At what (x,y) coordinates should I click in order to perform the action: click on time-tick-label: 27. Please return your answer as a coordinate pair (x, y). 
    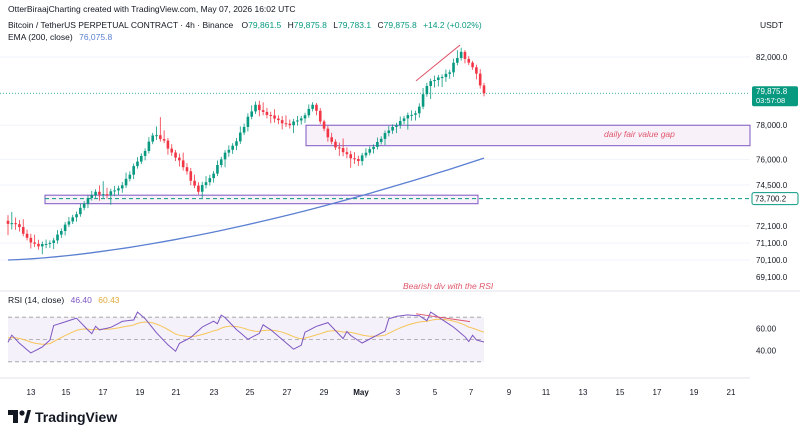
    Looking at the image, I should click on (287, 392).